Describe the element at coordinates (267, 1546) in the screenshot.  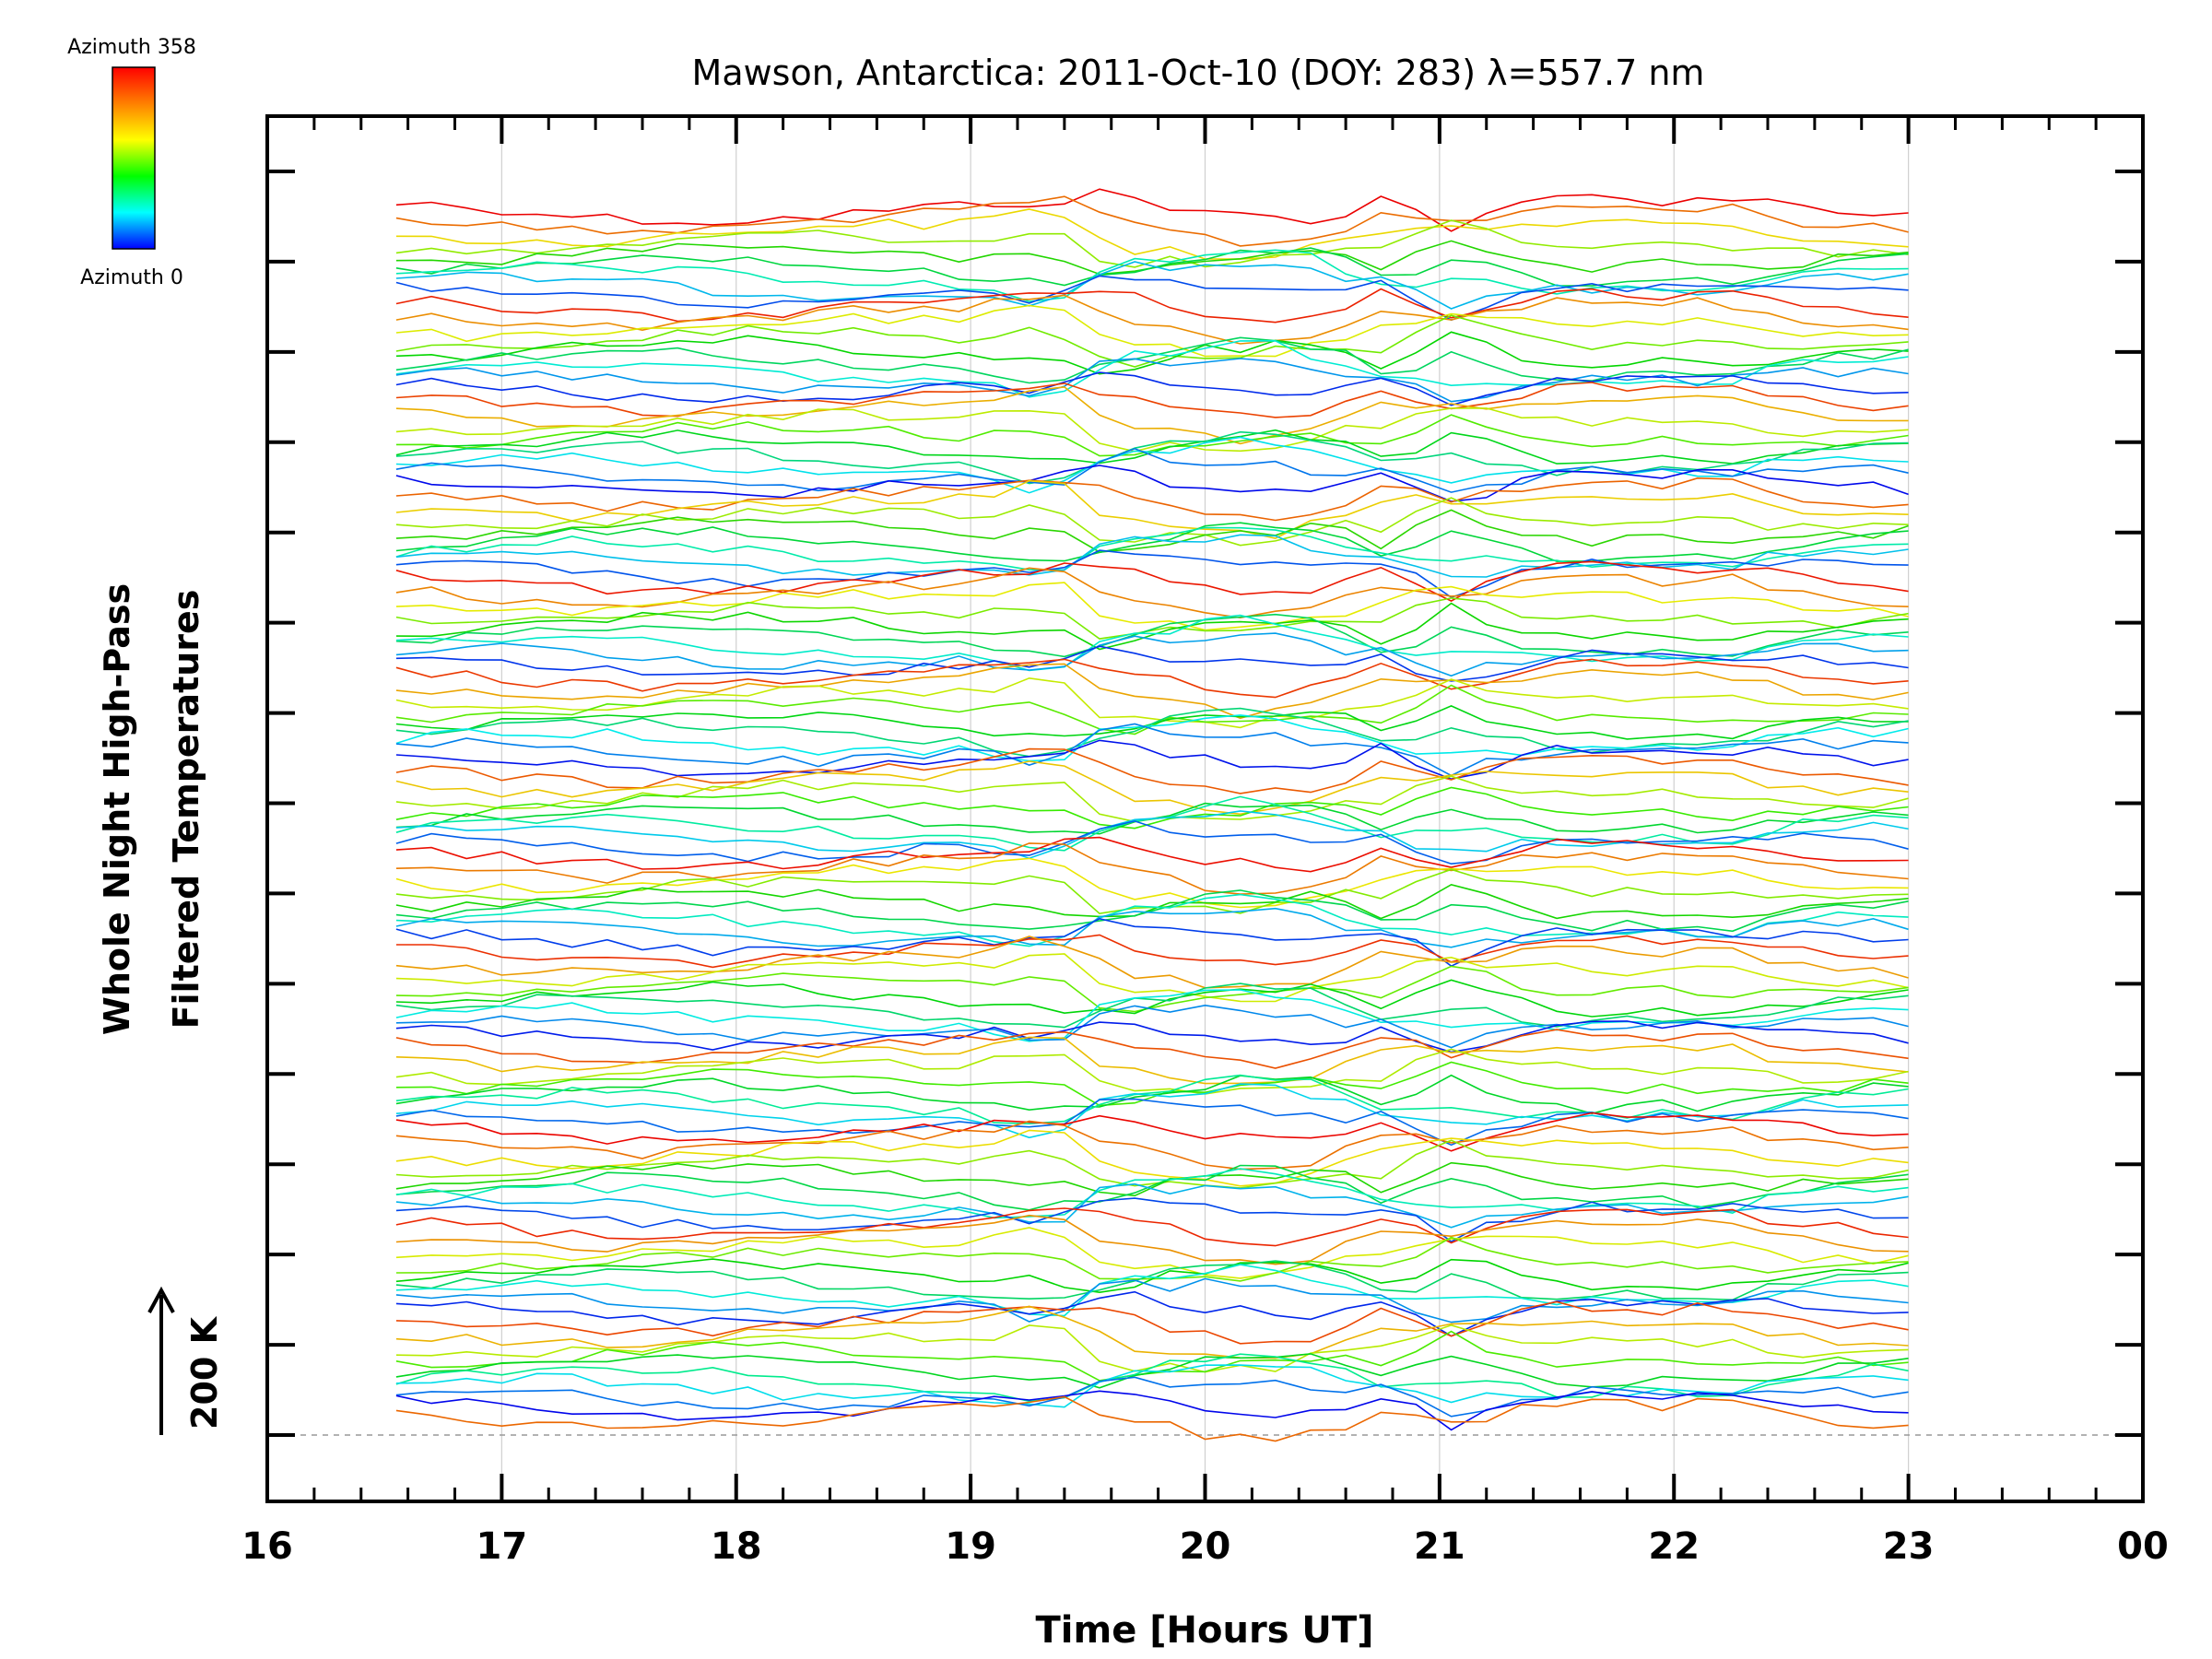
I see `x-tick-label: 16` at that location.